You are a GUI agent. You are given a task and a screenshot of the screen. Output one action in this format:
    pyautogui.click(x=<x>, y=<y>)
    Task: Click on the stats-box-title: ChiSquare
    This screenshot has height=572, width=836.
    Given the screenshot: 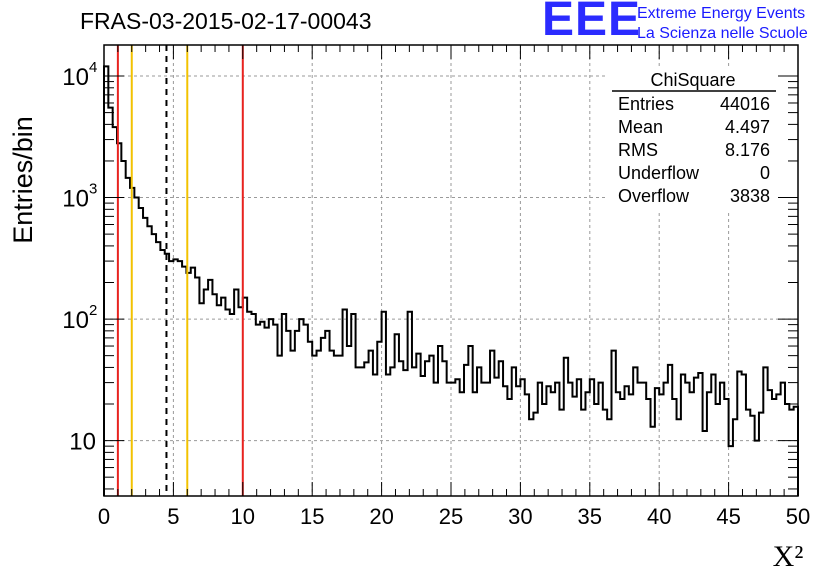 What is the action you would take?
    pyautogui.click(x=692, y=80)
    